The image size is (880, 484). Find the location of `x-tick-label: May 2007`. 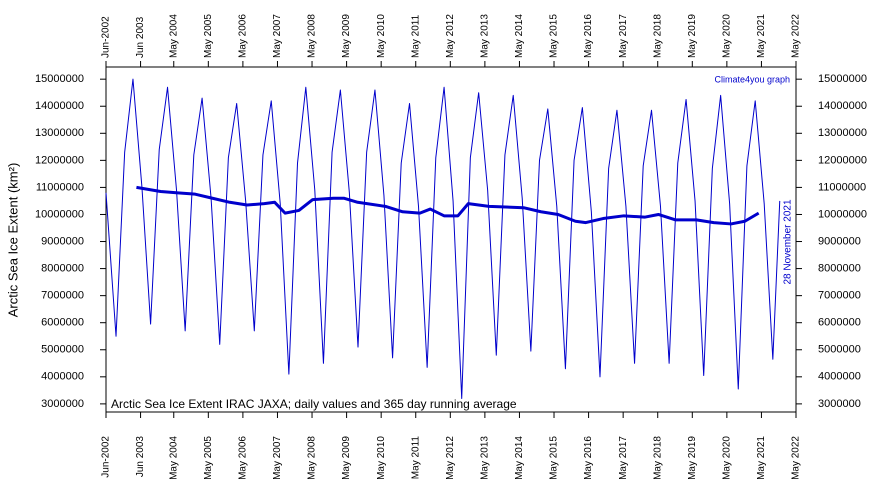

x-tick-label: May 2007 is located at coordinates (277, 458).